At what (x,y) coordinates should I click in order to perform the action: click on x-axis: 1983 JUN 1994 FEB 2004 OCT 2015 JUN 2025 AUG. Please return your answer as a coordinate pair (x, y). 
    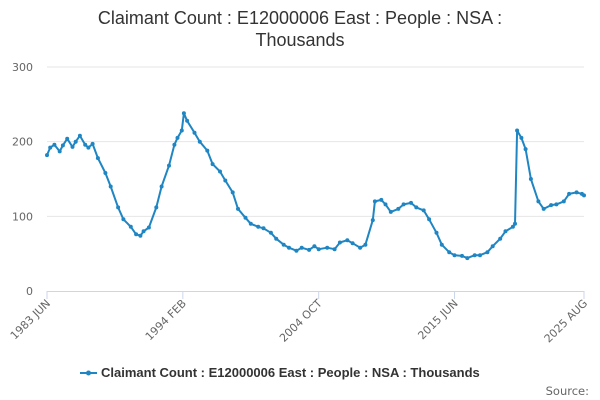
    Looking at the image, I should click on (299, 318).